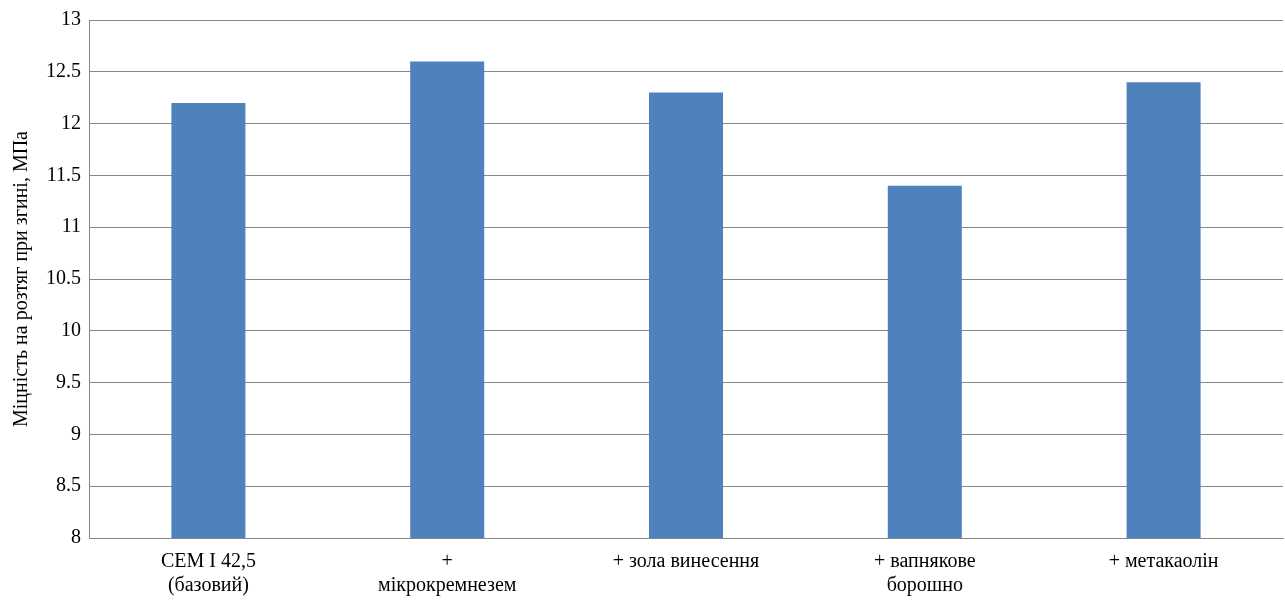 Image resolution: width=1285 pixels, height=614 pixels. I want to click on x-tick-label: CEM I 42,5 (базовий), so click(208, 573).